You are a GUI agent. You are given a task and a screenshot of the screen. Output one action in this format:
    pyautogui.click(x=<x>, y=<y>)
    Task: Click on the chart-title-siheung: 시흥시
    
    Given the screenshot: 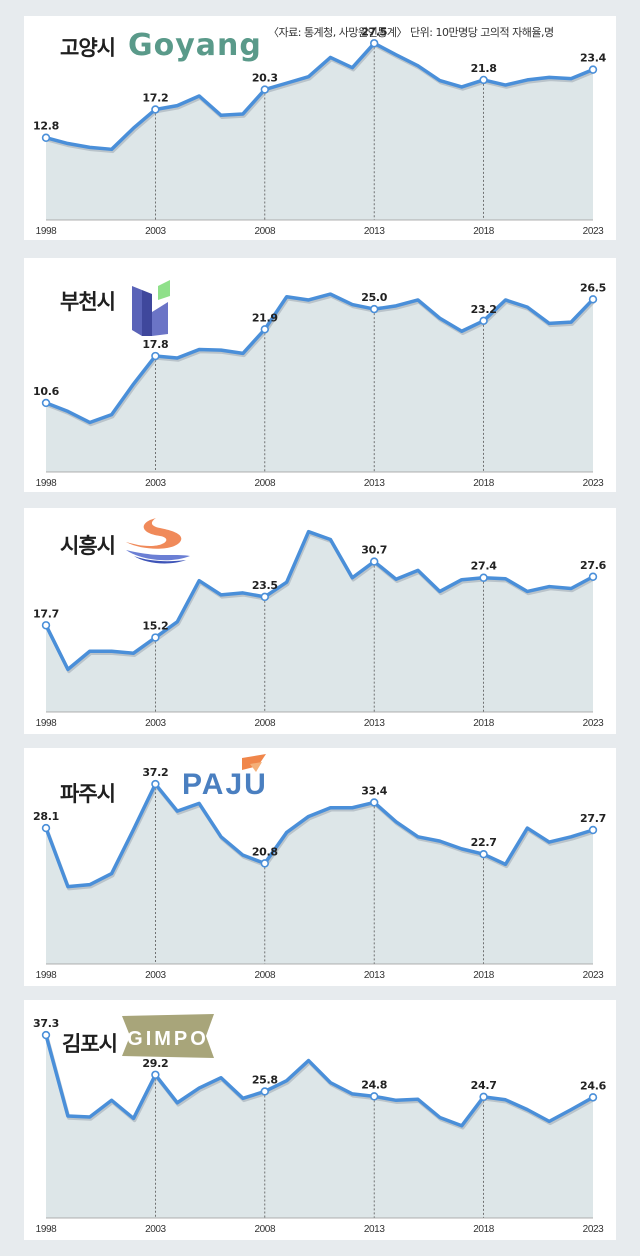 What is the action you would take?
    pyautogui.click(x=88, y=546)
    